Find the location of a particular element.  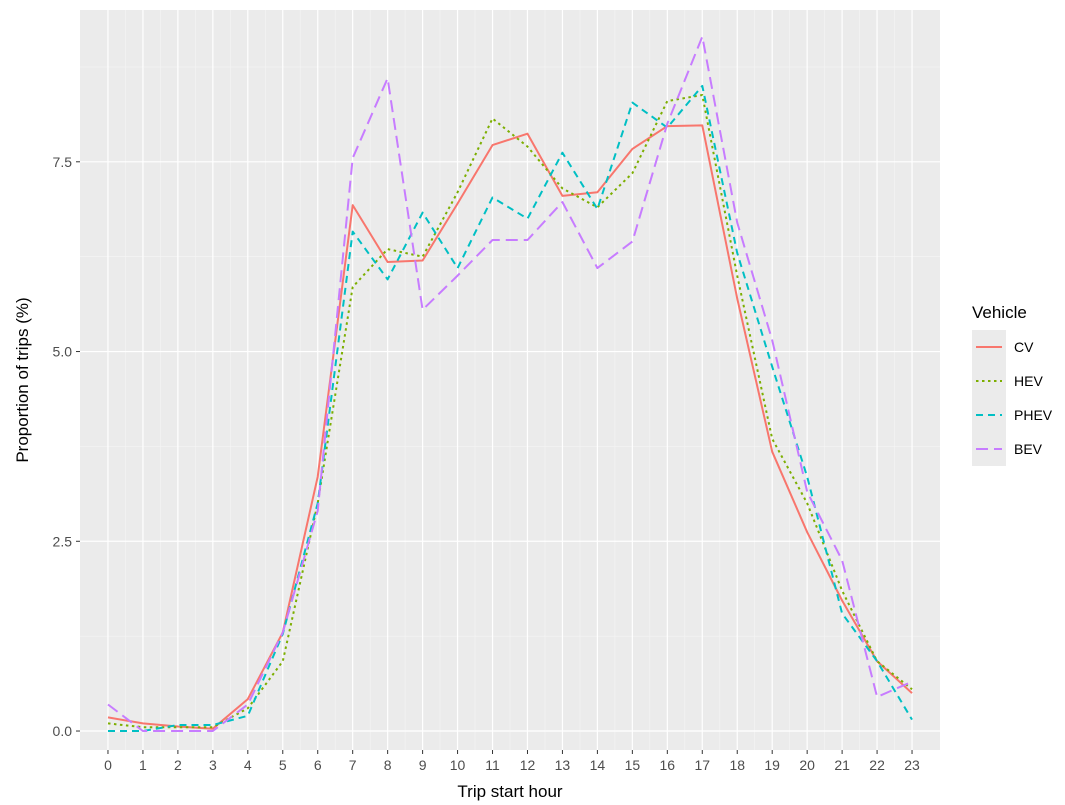

x-tick-label: 13 is located at coordinates (563, 765).